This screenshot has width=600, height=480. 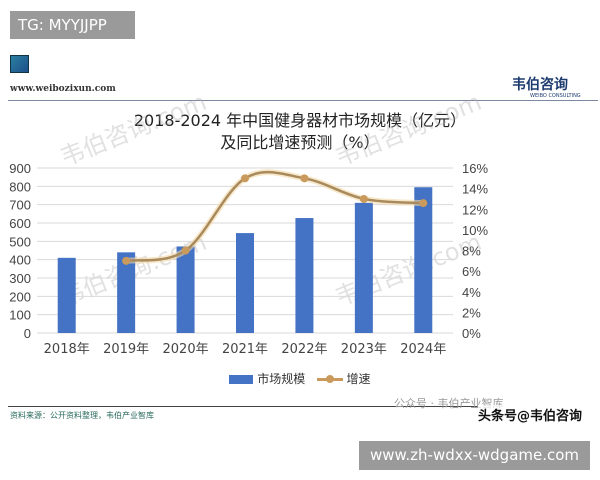 What do you see at coordinates (72, 25) in the screenshot?
I see `tg-label: TG: MYYJJPP` at bounding box center [72, 25].